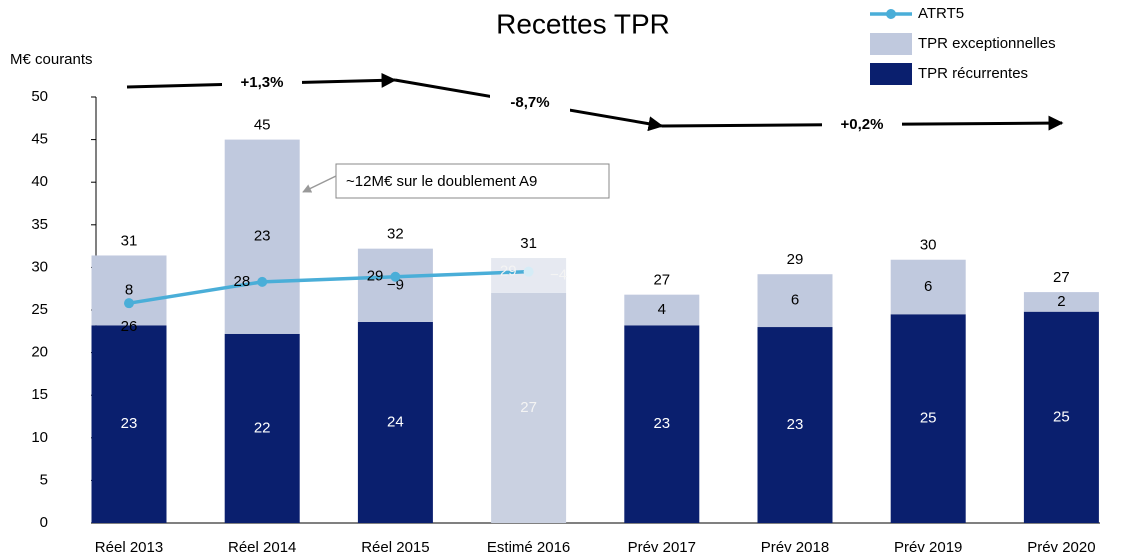  What do you see at coordinates (39, 394) in the screenshot?
I see `y-tick-label: 15` at bounding box center [39, 394].